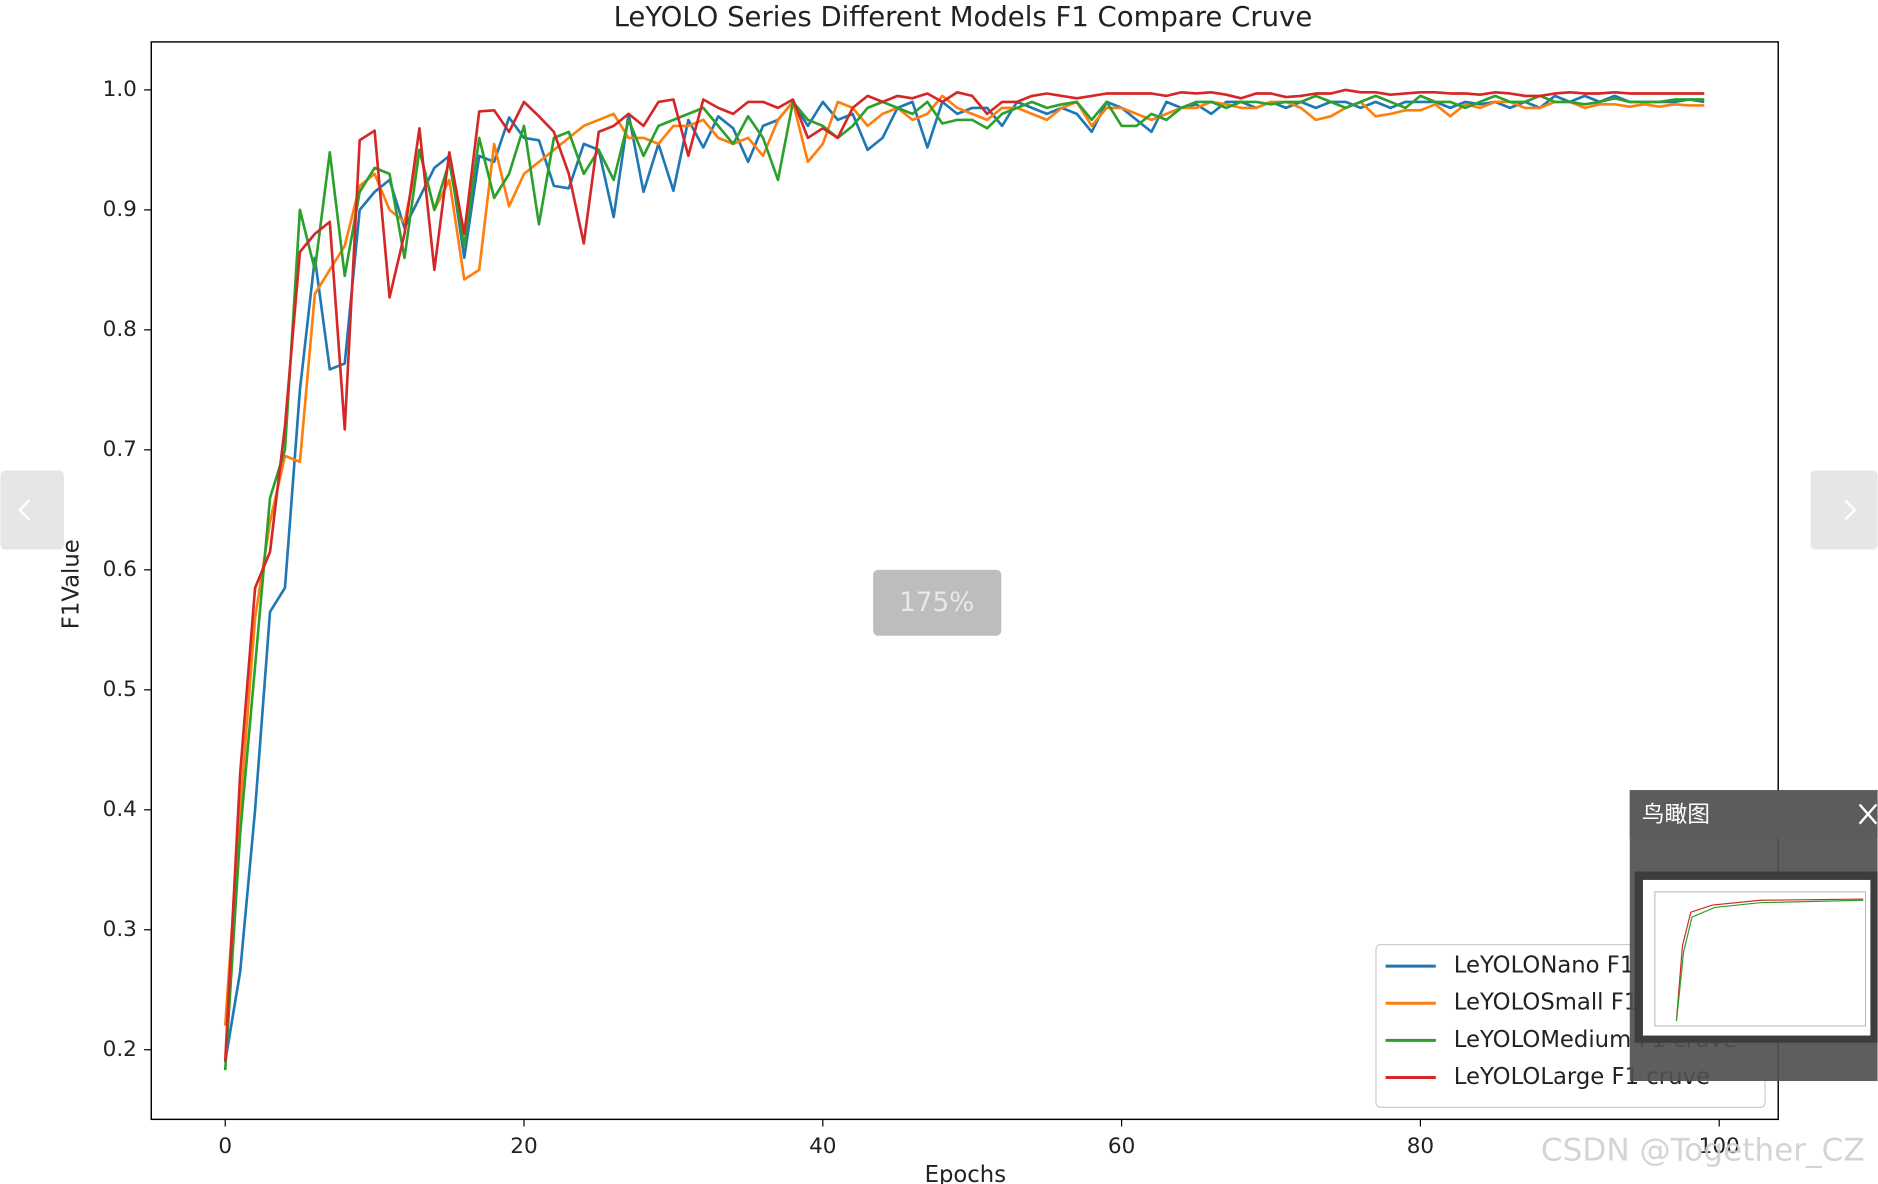 Image resolution: width=1878 pixels, height=1184 pixels. Describe the element at coordinates (120, 209) in the screenshot. I see `y-tick-label: 0.9` at that location.